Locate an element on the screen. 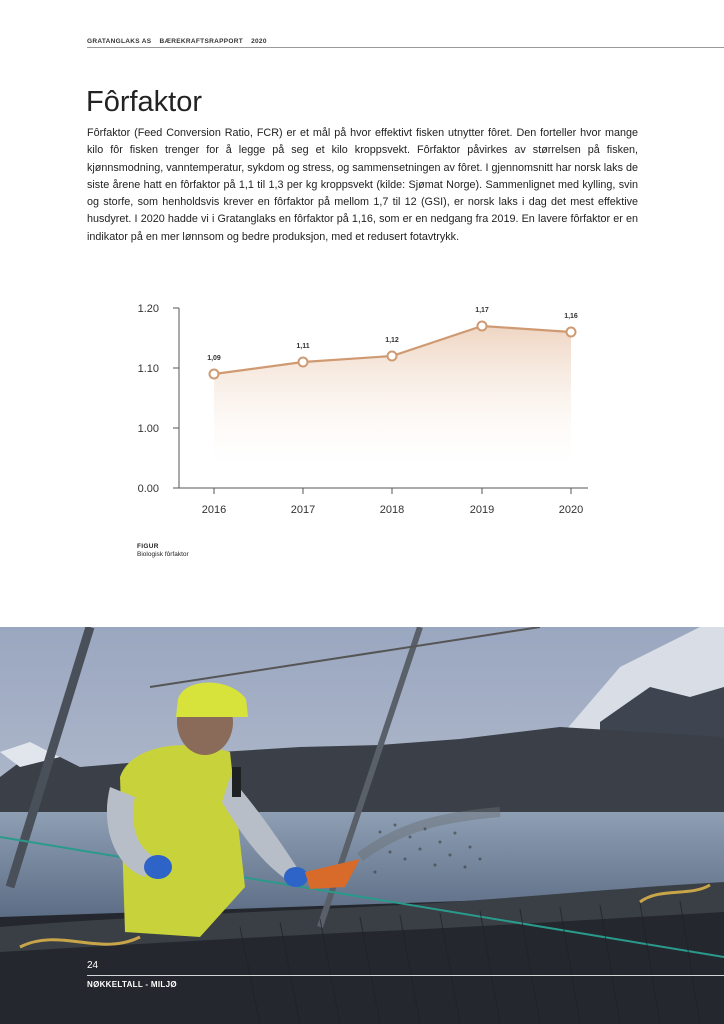  data-point-2018 is located at coordinates (392, 356).